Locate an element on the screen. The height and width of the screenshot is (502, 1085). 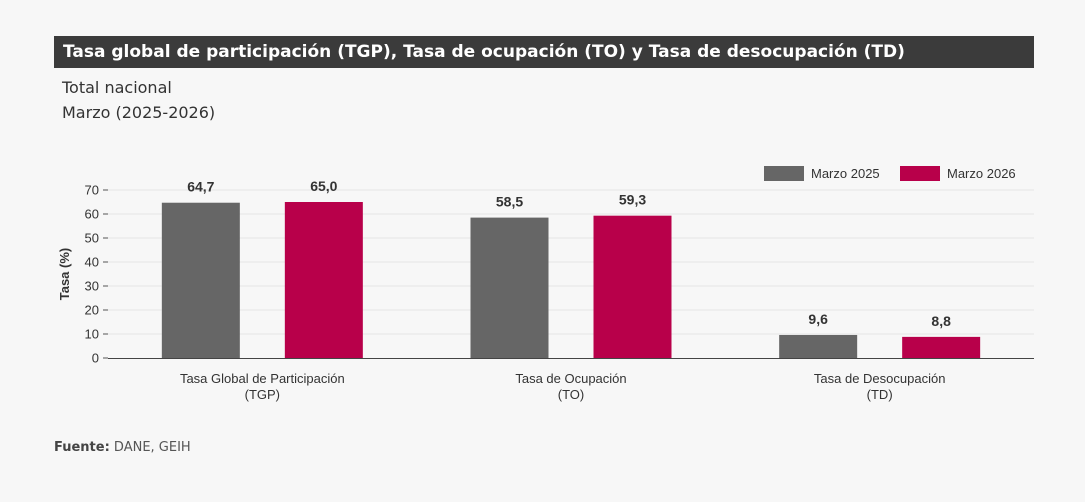
x-tick-label: (TGP) is located at coordinates (262, 394).